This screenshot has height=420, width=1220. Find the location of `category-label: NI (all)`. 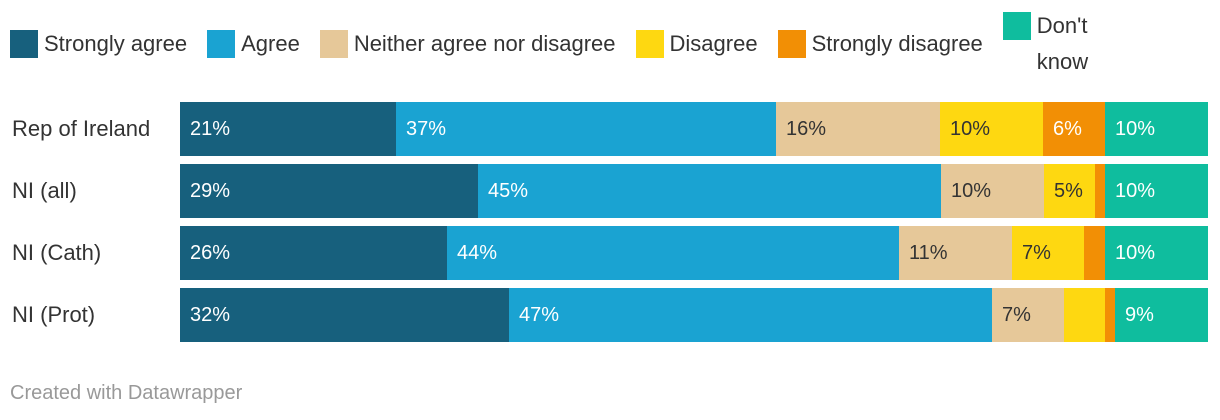

category-label: NI (all) is located at coordinates (44, 190).